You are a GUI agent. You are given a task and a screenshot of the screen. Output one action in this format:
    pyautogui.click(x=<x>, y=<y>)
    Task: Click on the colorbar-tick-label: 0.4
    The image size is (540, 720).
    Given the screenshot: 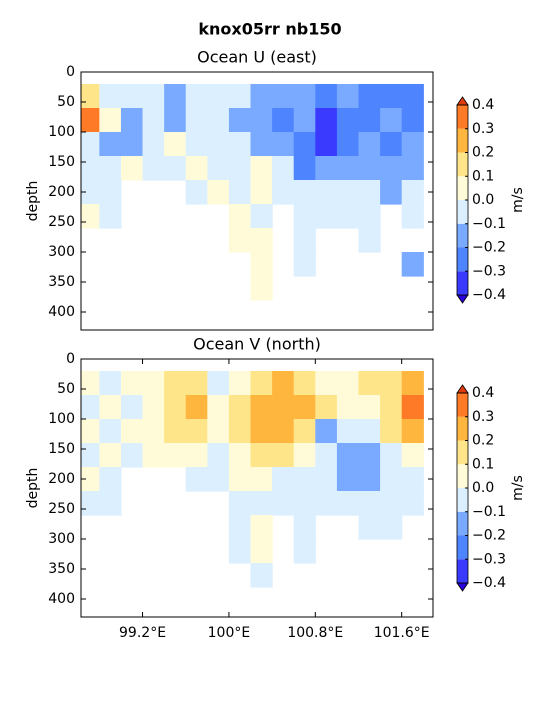 What is the action you would take?
    pyautogui.click(x=483, y=393)
    